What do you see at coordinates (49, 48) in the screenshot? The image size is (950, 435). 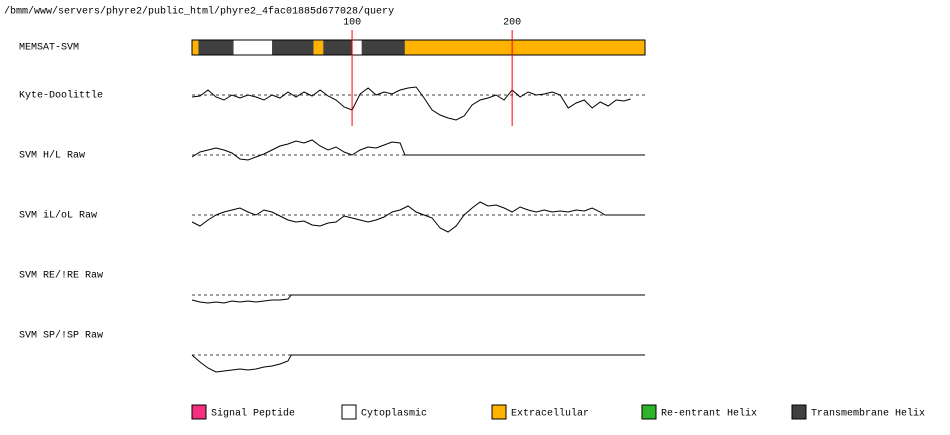 I see `track-label: MEMSAT-SVM` at bounding box center [49, 48].